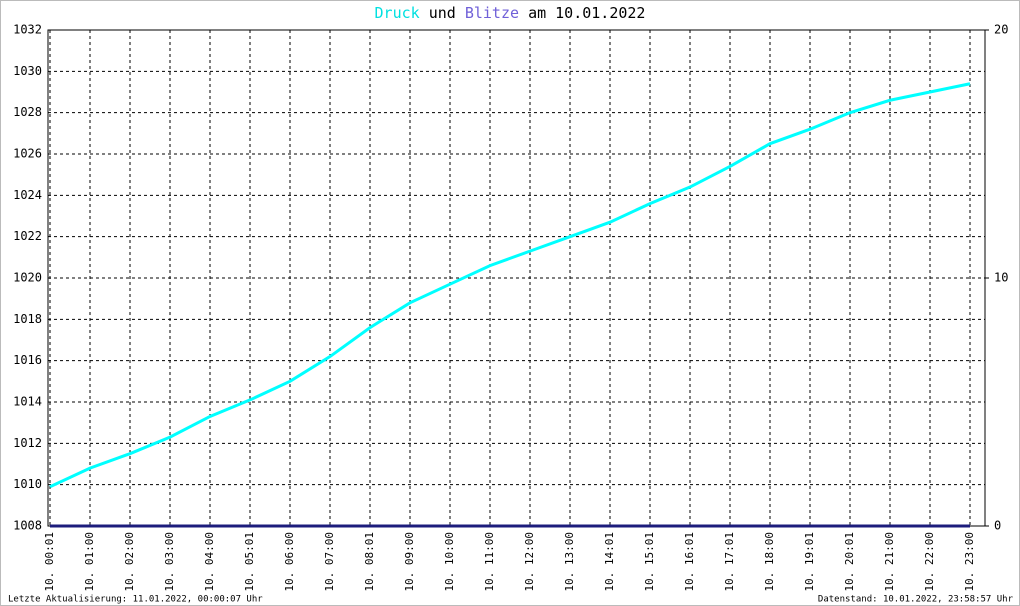 This screenshot has width=1020, height=606. Describe the element at coordinates (609, 562) in the screenshot. I see `x-tick-label: 10. 14:01` at that location.